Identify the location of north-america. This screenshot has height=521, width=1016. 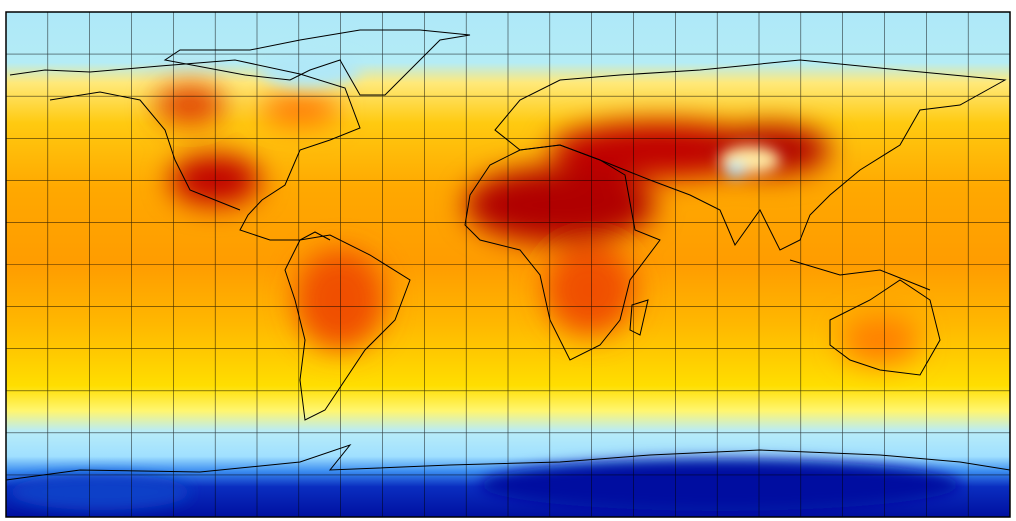
(185, 150).